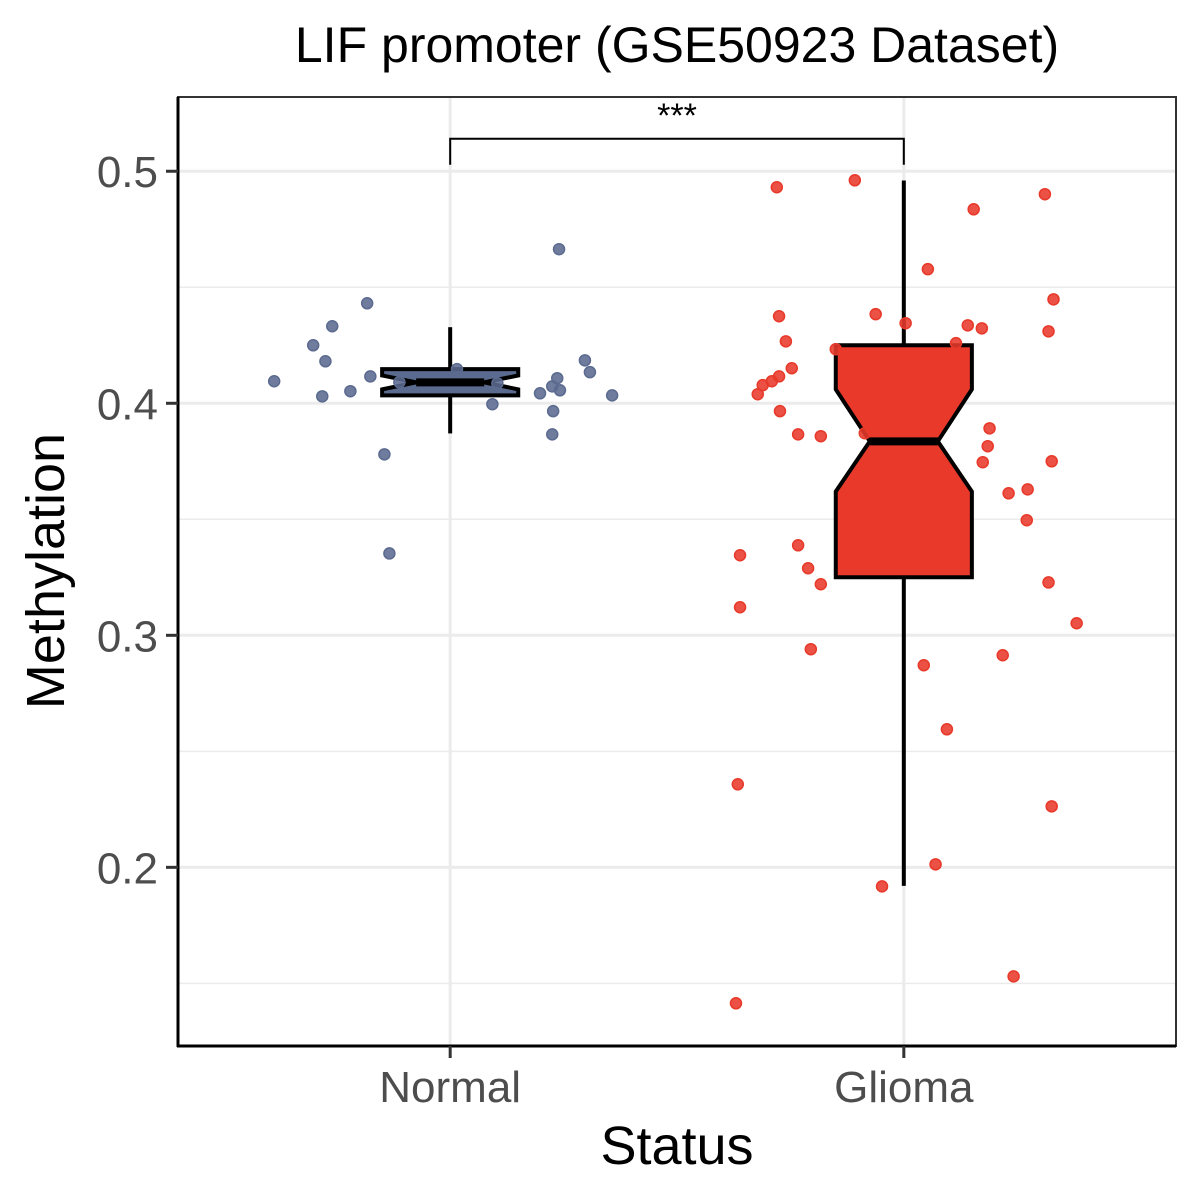  Describe the element at coordinates (450, 380) in the screenshot. I see `box-normal` at that location.